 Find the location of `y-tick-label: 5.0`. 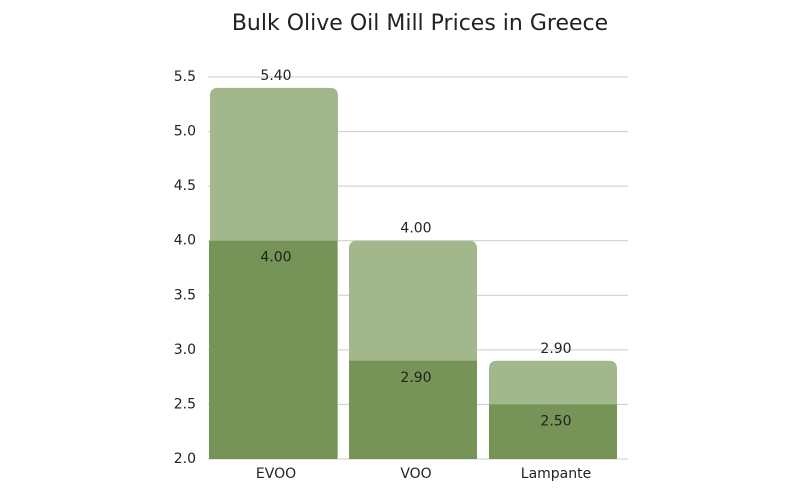

y-tick-label: 5.0 is located at coordinates (185, 132).